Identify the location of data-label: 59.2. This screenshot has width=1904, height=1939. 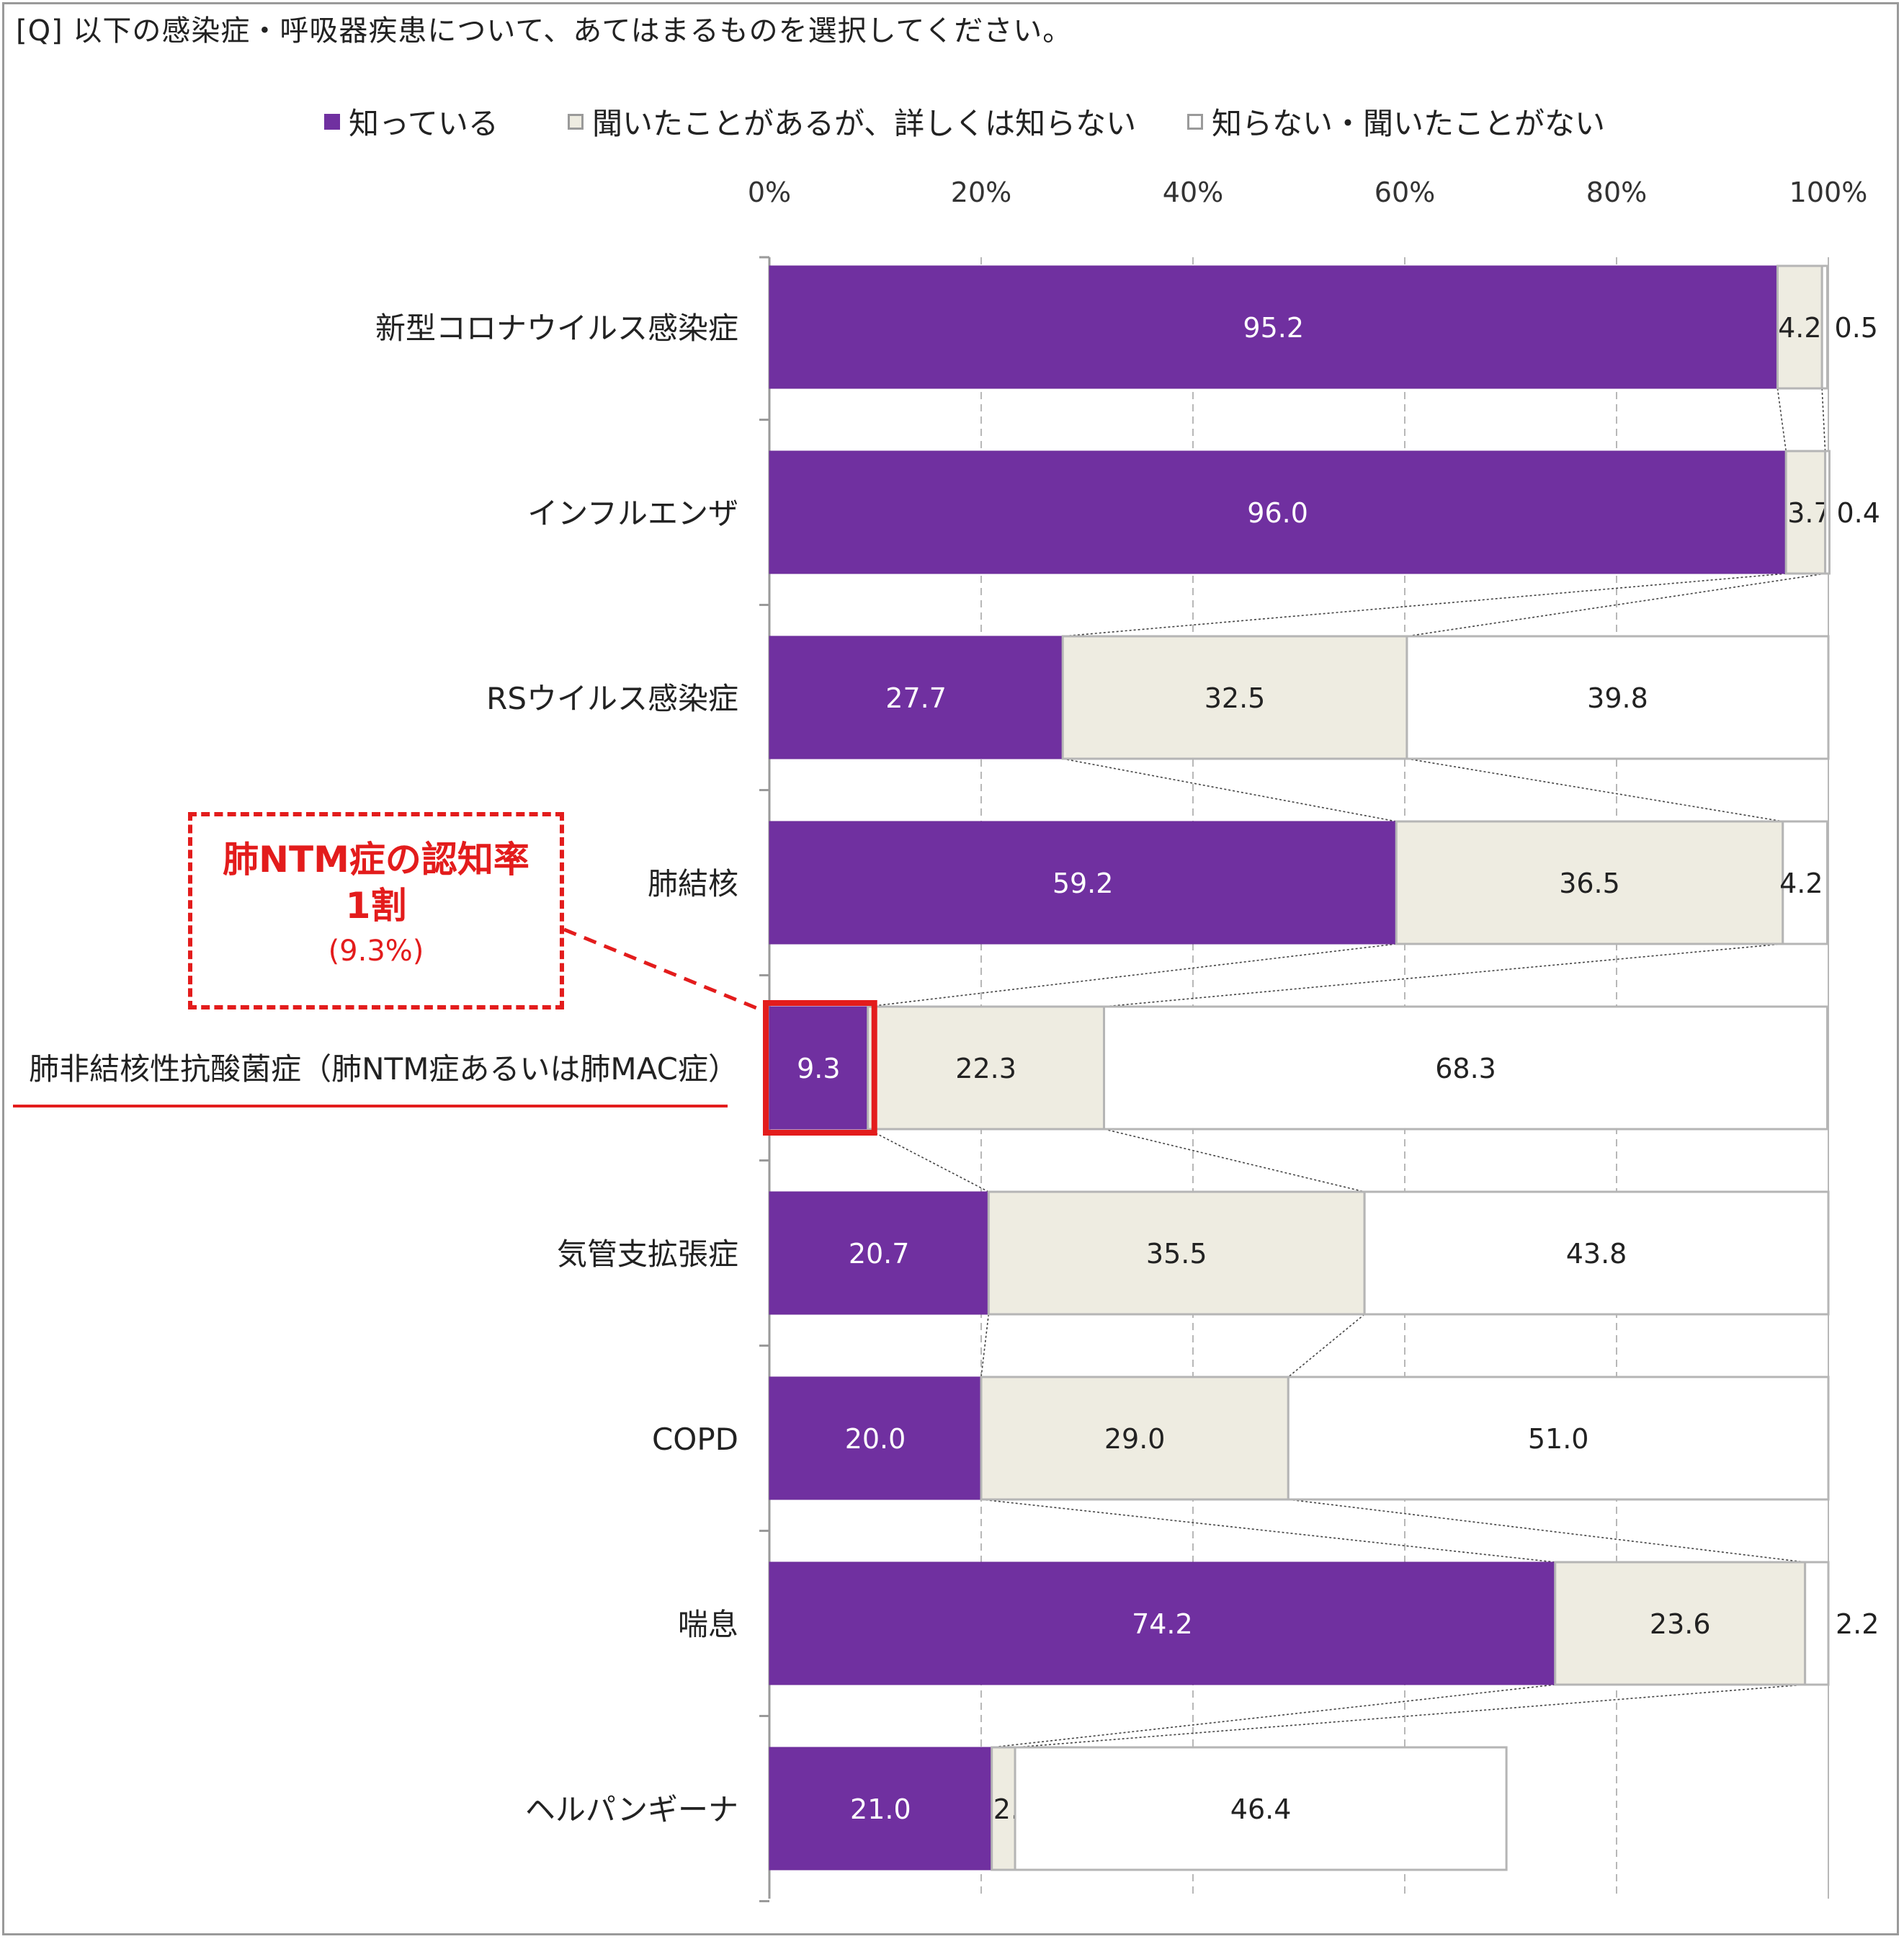
(1083, 884).